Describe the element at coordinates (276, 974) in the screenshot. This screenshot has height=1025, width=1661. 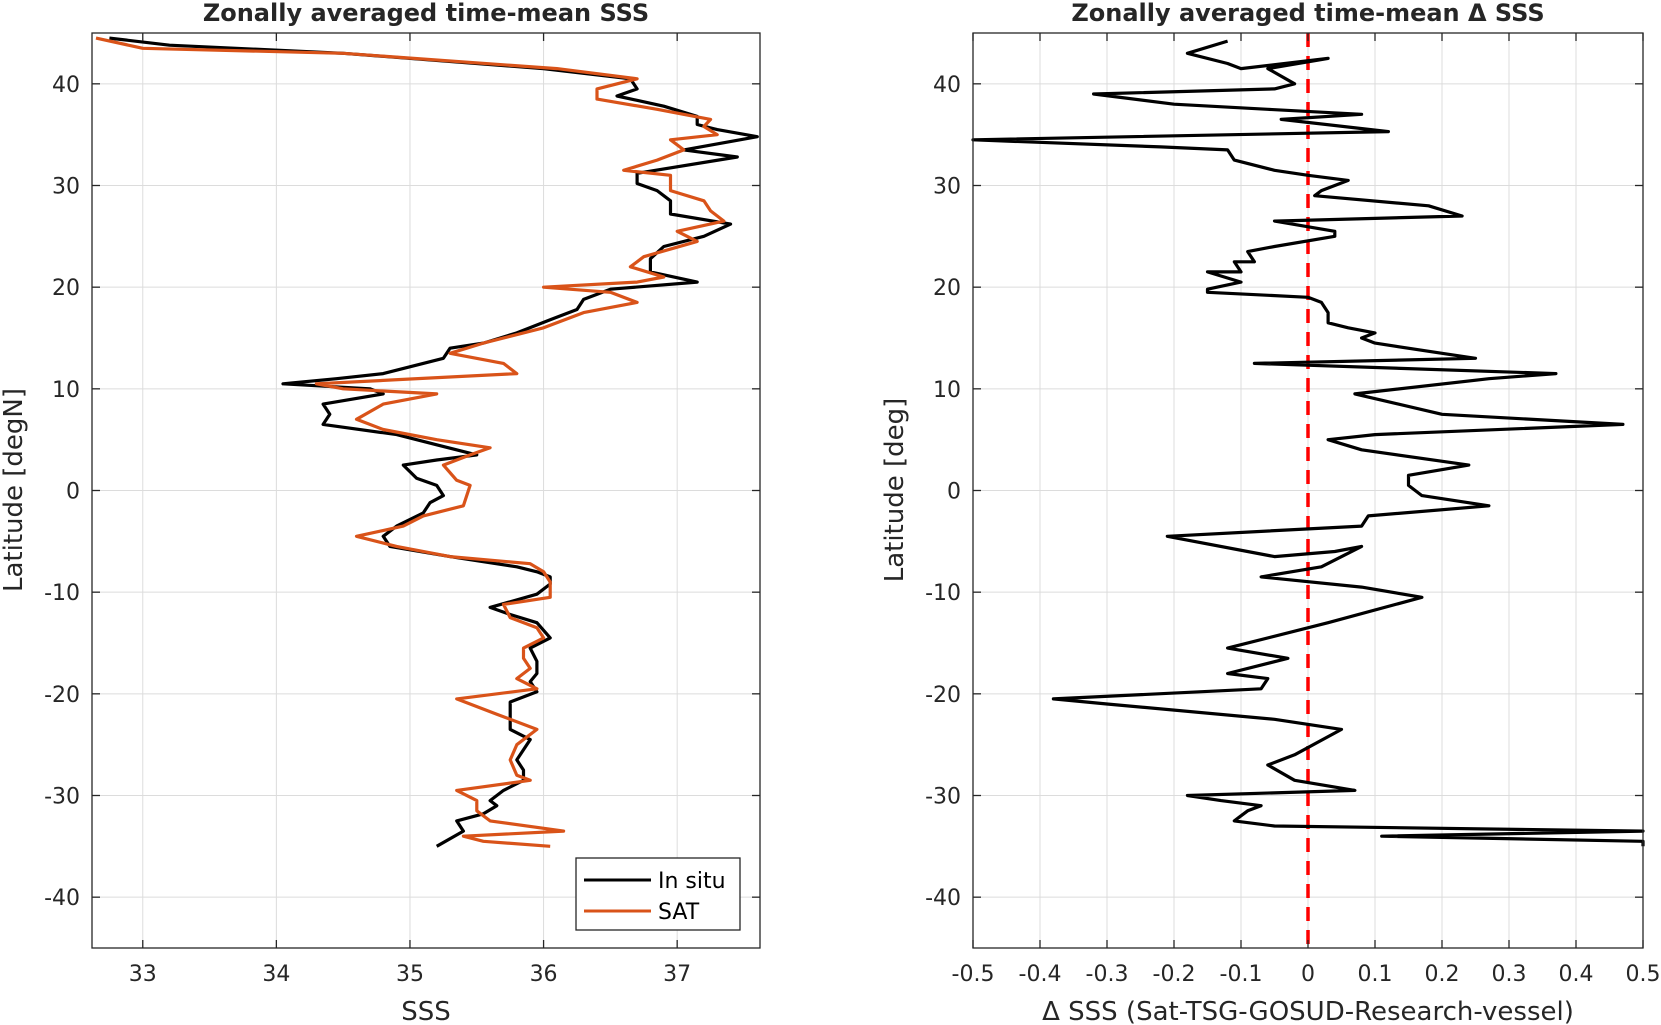
I see `left-x-tick-label-34: 34` at that location.